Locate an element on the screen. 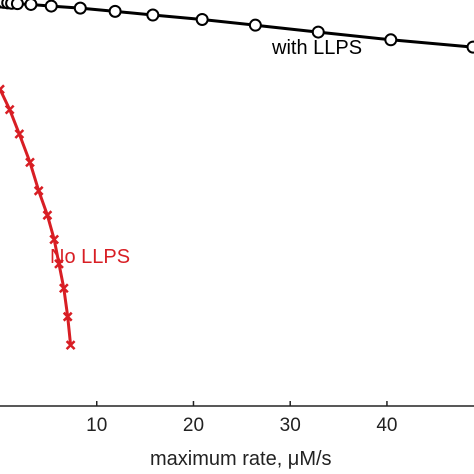 Image resolution: width=474 pixels, height=474 pixels. axes: 10 20 30 40 is located at coordinates (237, 418).